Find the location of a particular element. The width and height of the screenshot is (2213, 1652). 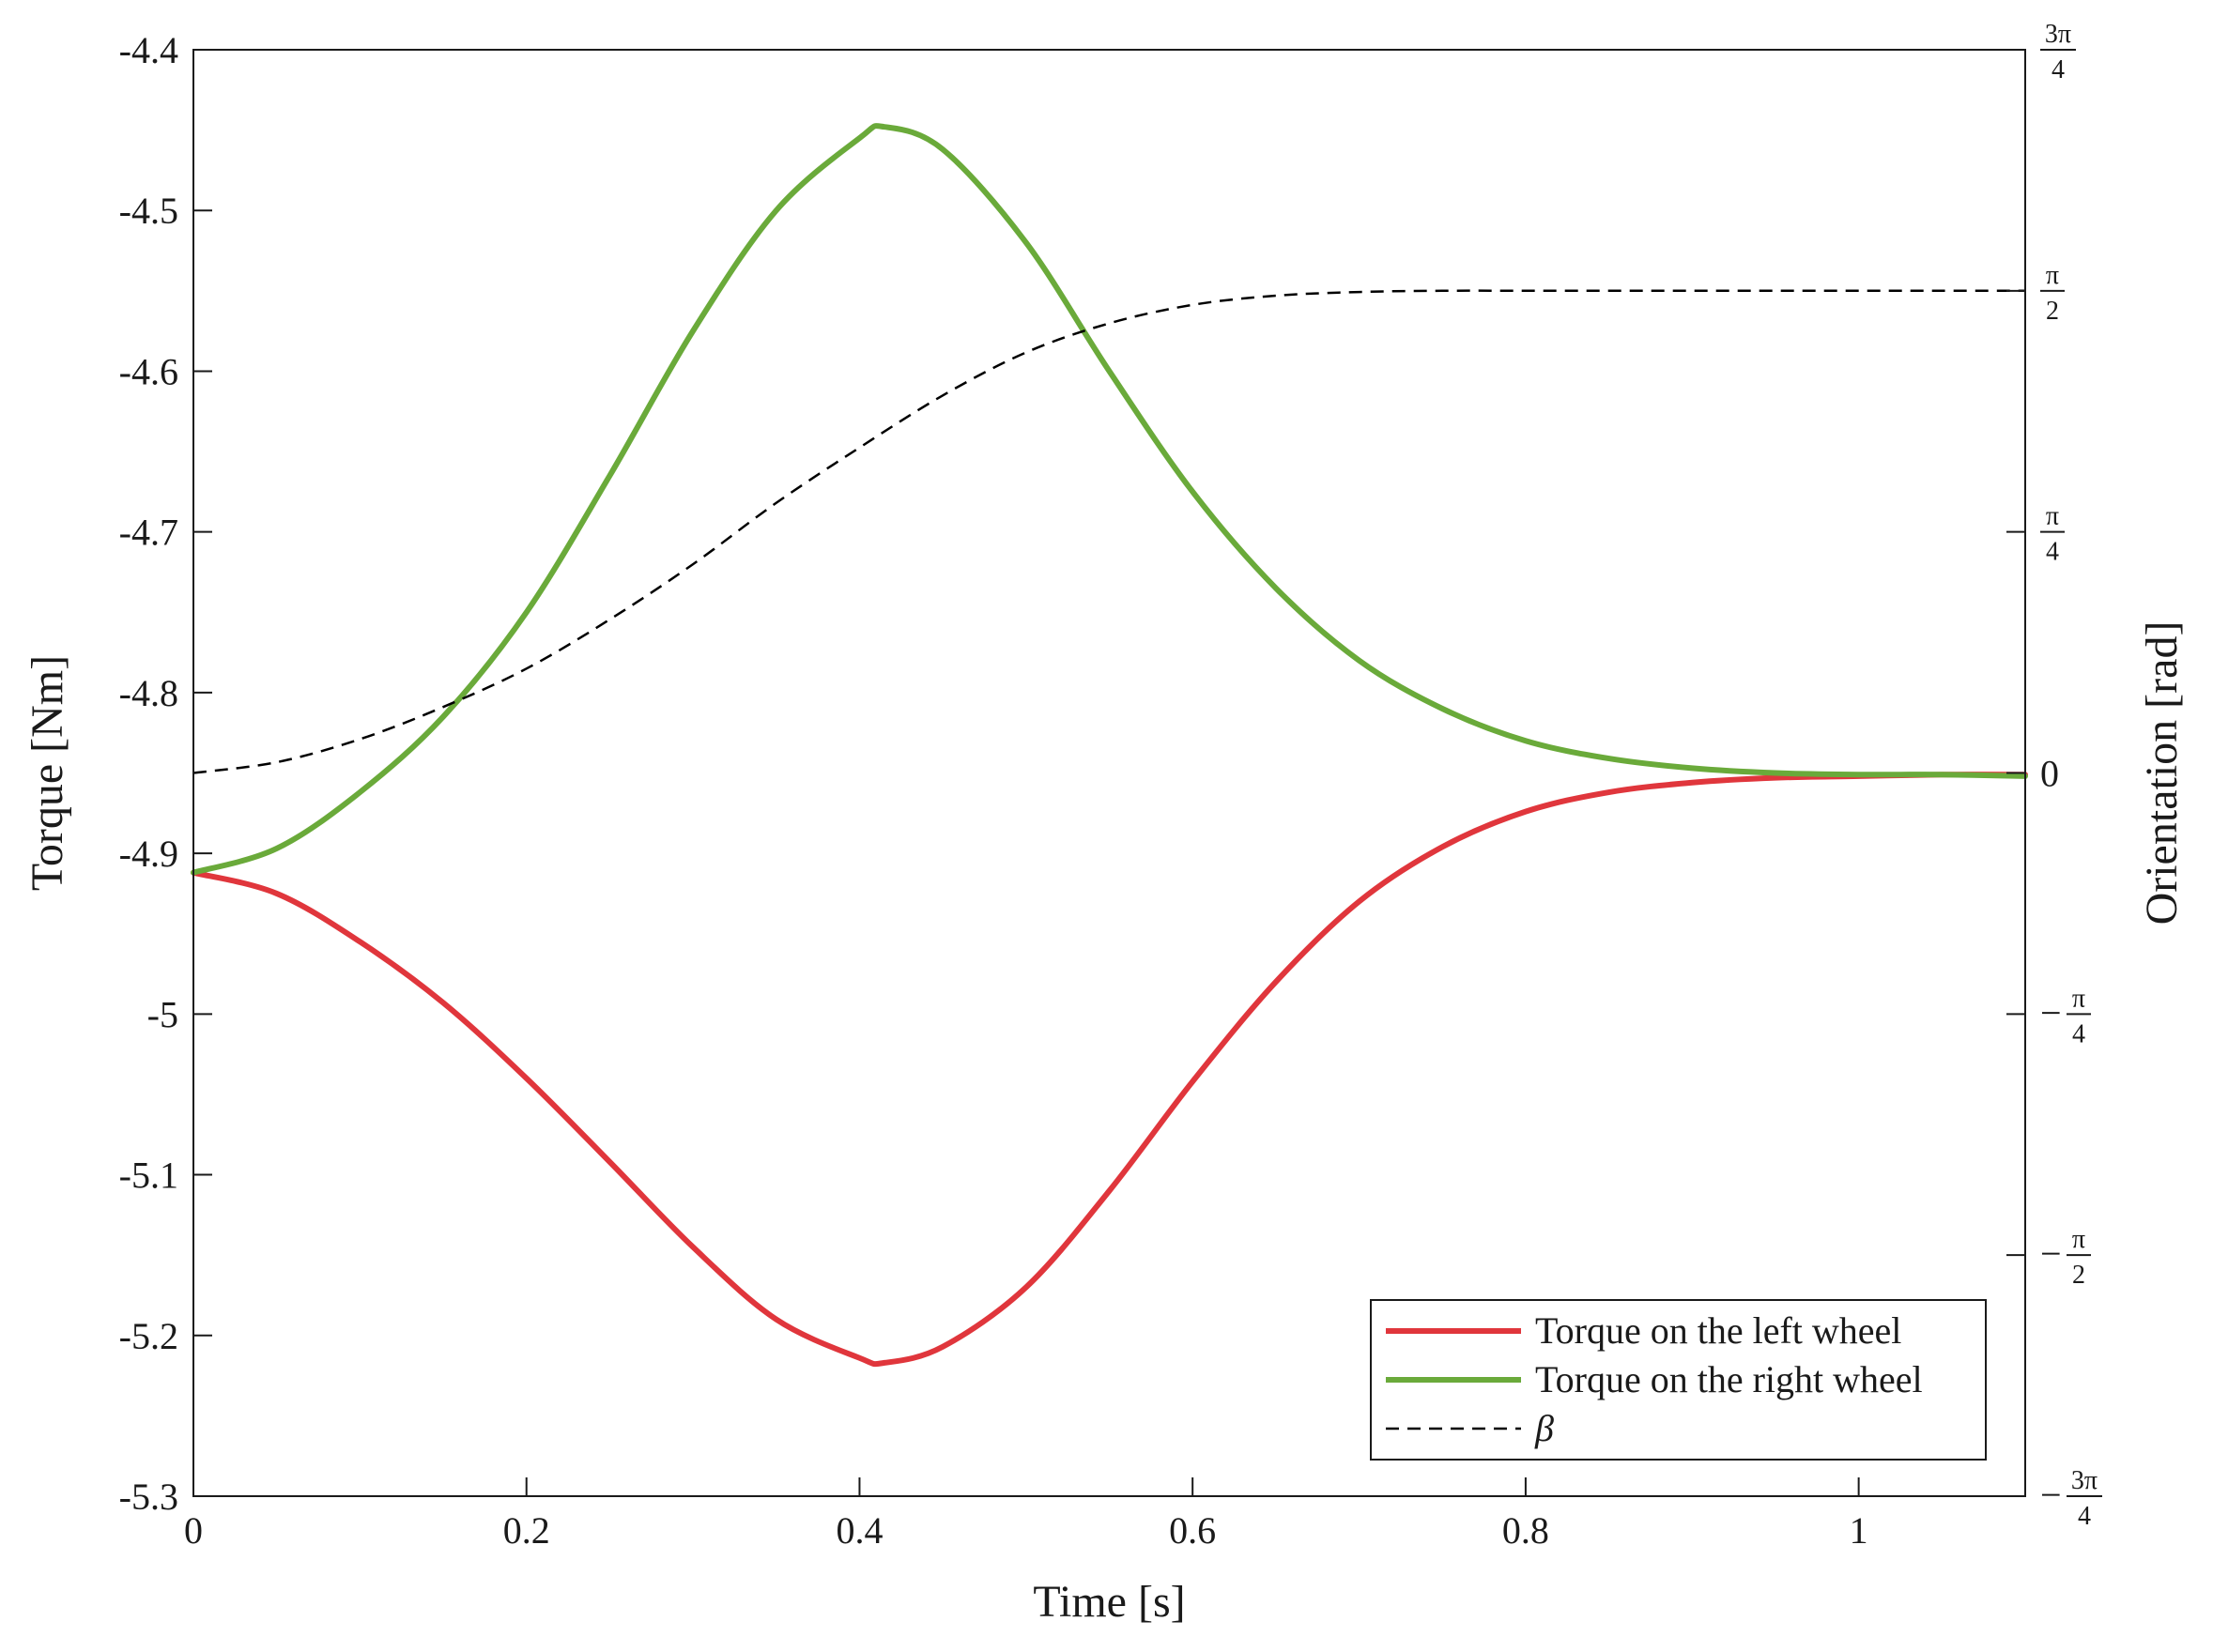

legend-label: β is located at coordinates (1544, 1428).